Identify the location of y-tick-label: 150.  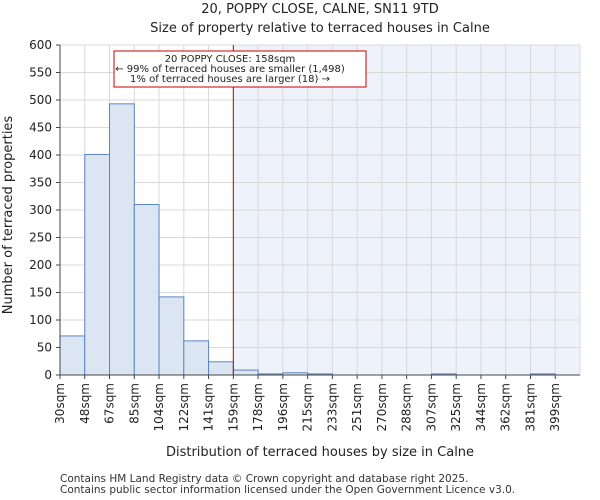
(40, 293).